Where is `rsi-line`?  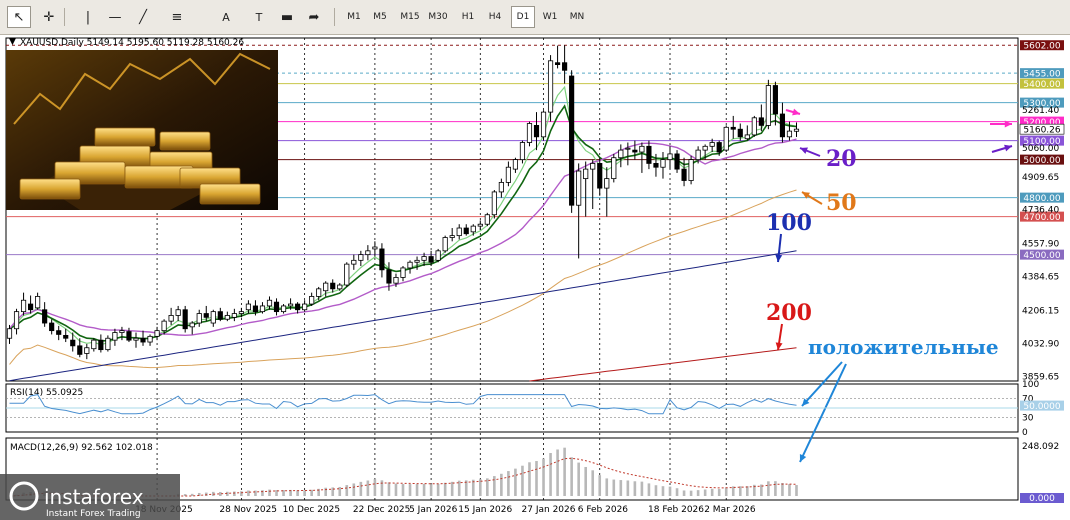
rsi-line is located at coordinates (403, 404).